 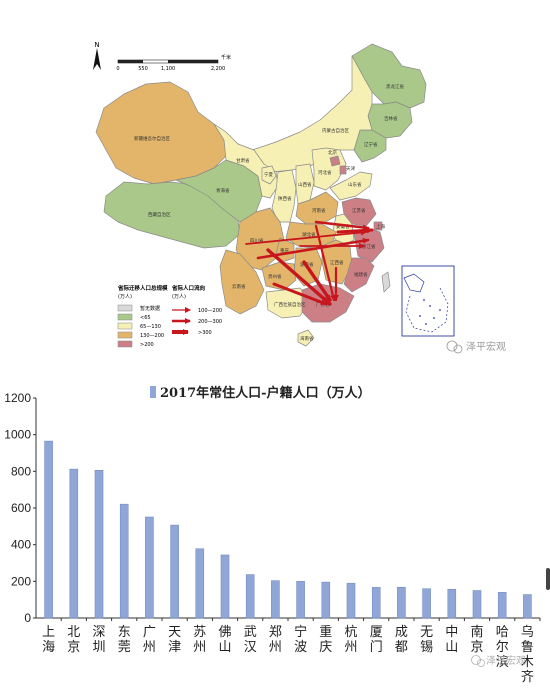 What do you see at coordinates (332, 152) in the screenshot?
I see `label-beijing: 北京` at bounding box center [332, 152].